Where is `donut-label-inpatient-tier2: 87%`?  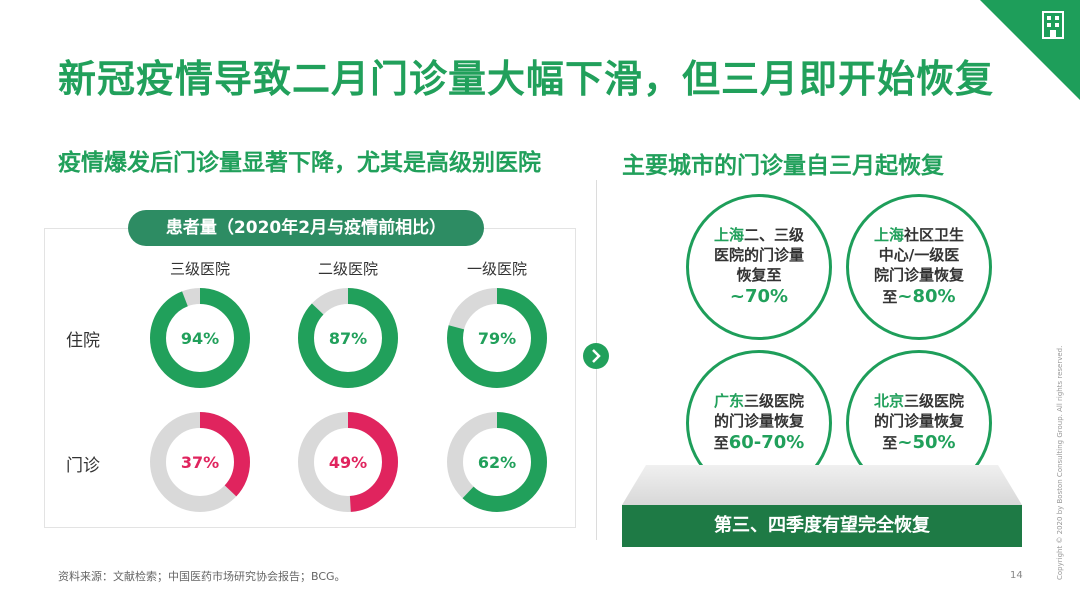
donut-label-inpatient-tier2: 87% is located at coordinates (348, 338).